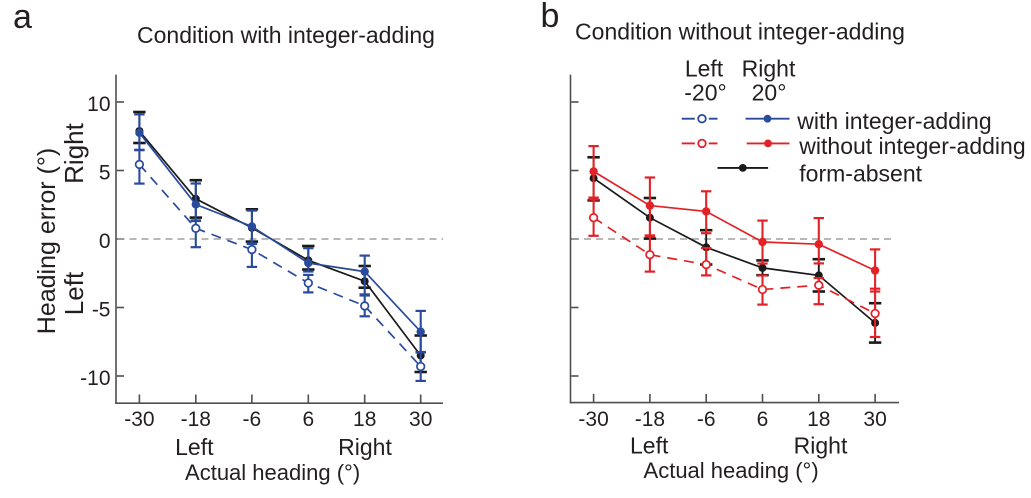 This screenshot has height=498, width=1031. I want to click on svg-text: -5, so click(101, 310).